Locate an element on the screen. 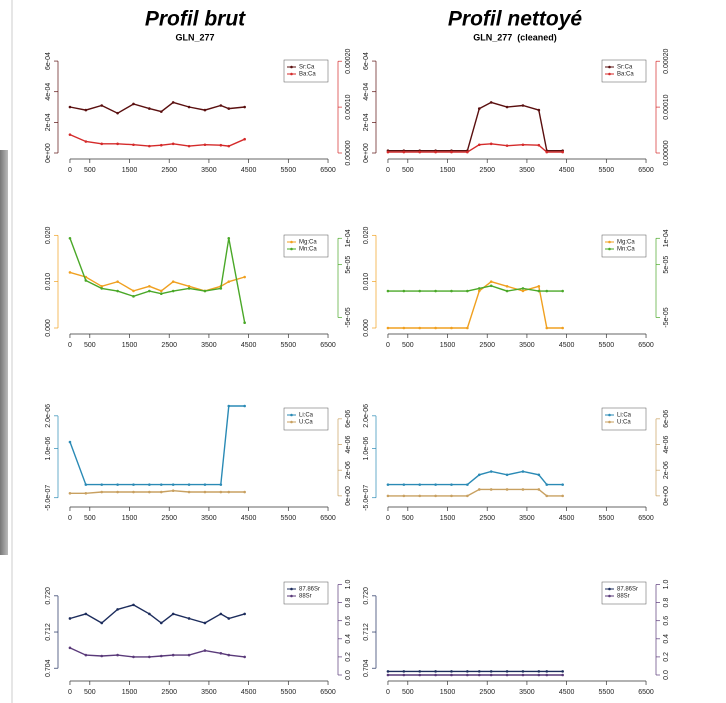 The image size is (726, 703). y-tick-label: 0.00020 is located at coordinates (666, 60).